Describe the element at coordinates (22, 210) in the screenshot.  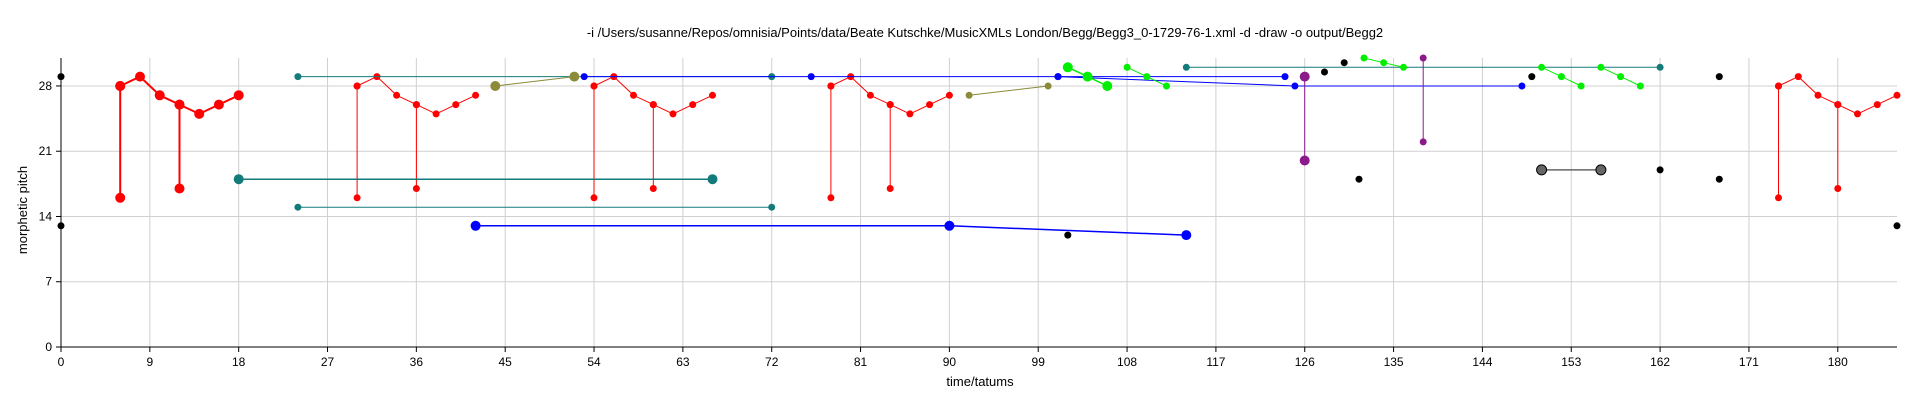
I see `y-axis-label: morphetic pitch` at that location.